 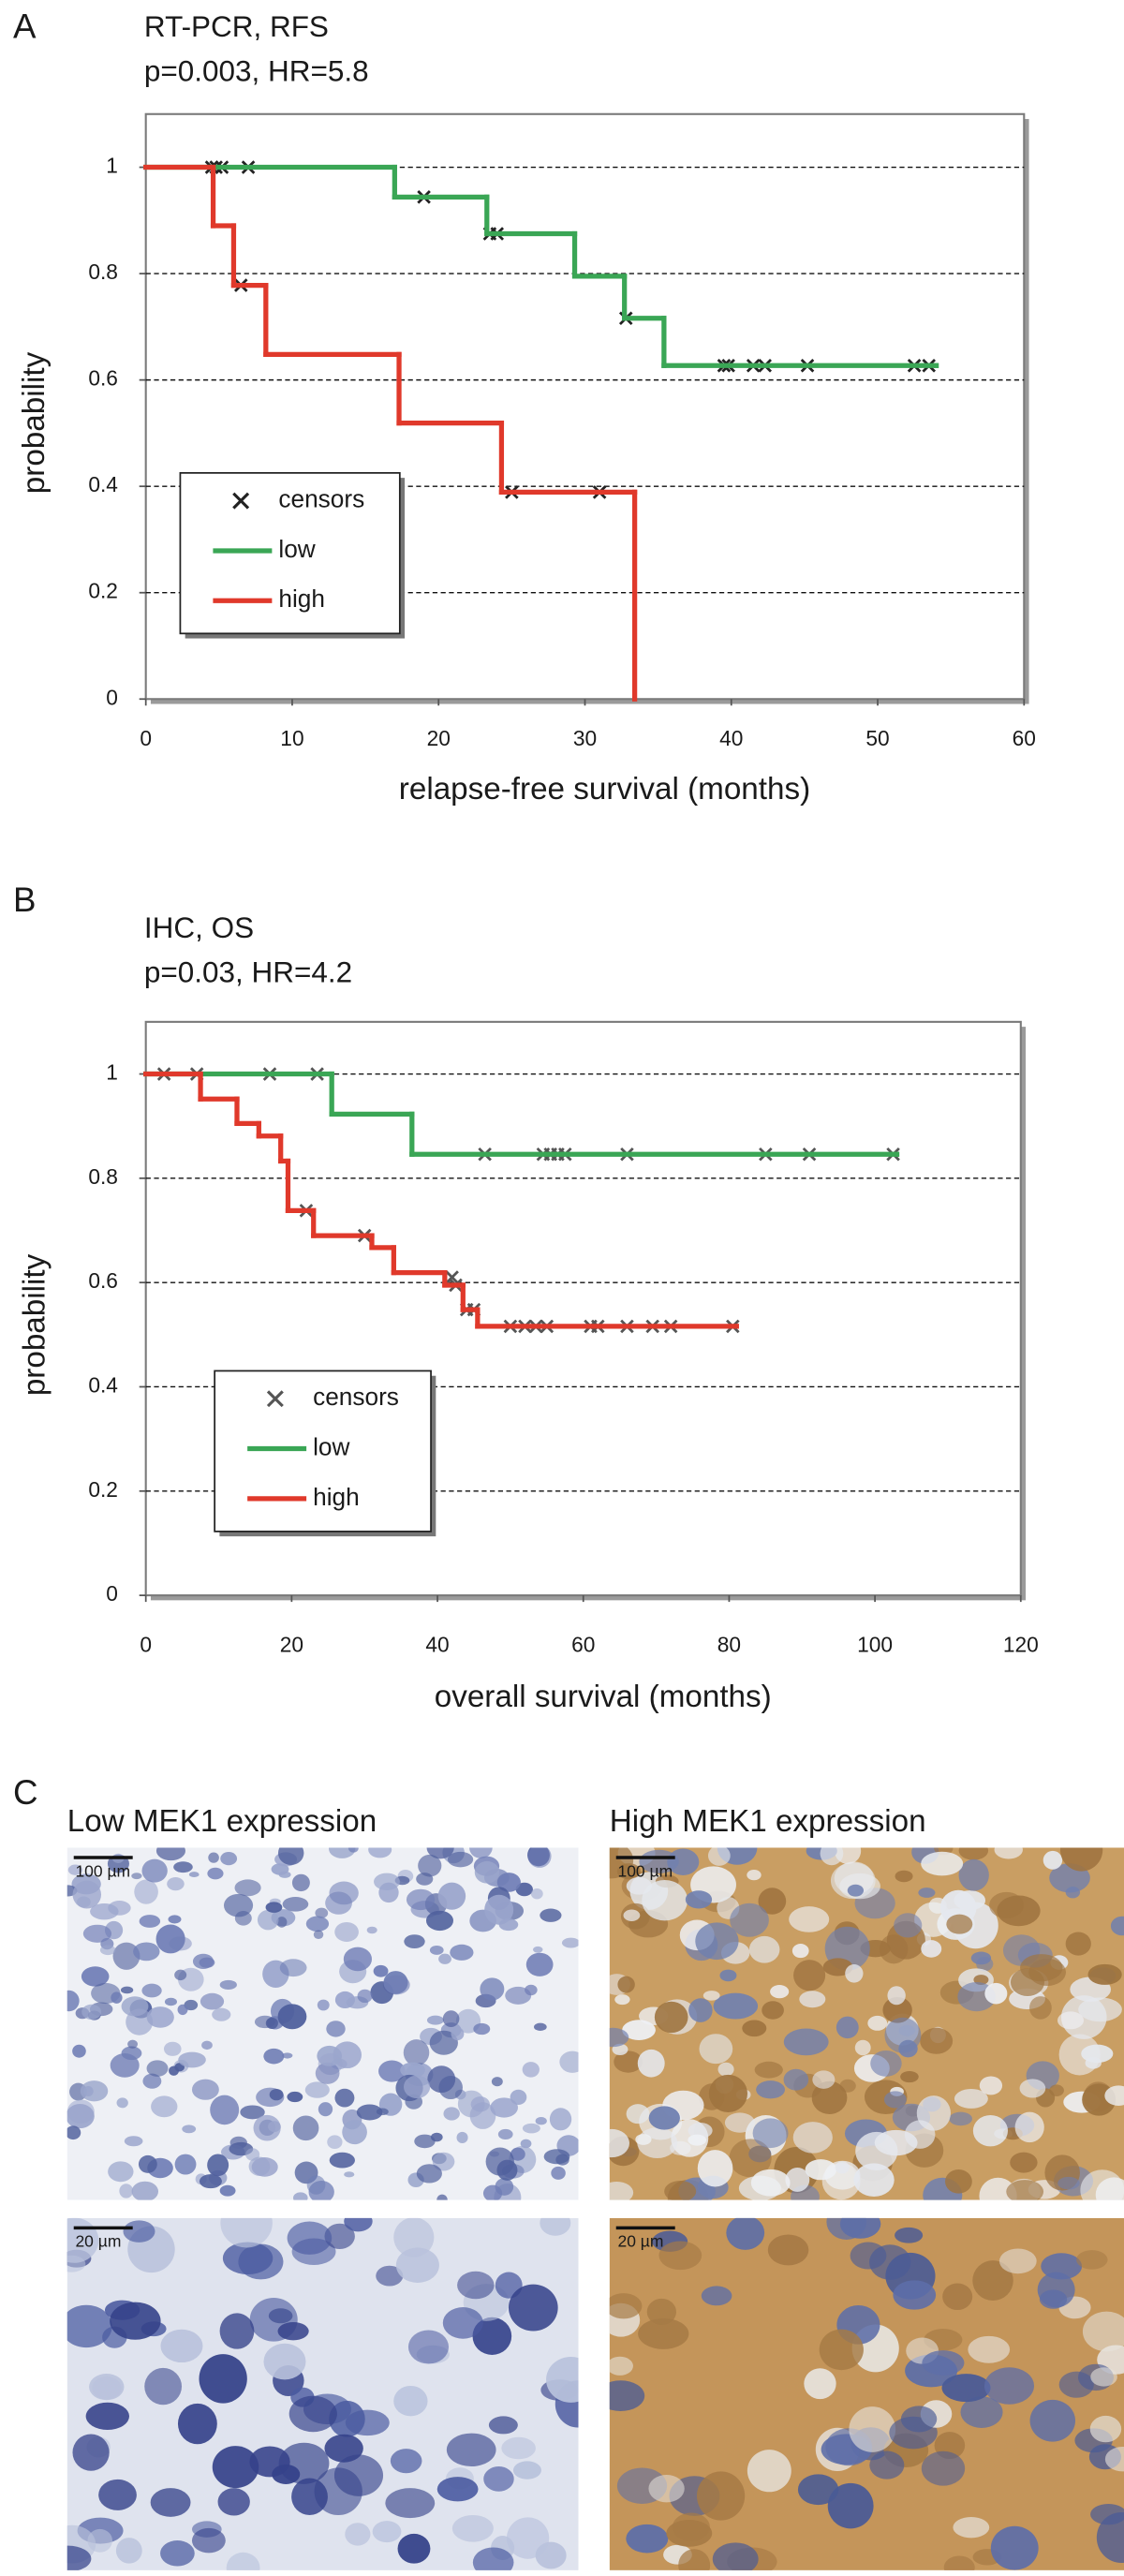 I want to click on x-tick-label: 10, so click(x=291, y=738).